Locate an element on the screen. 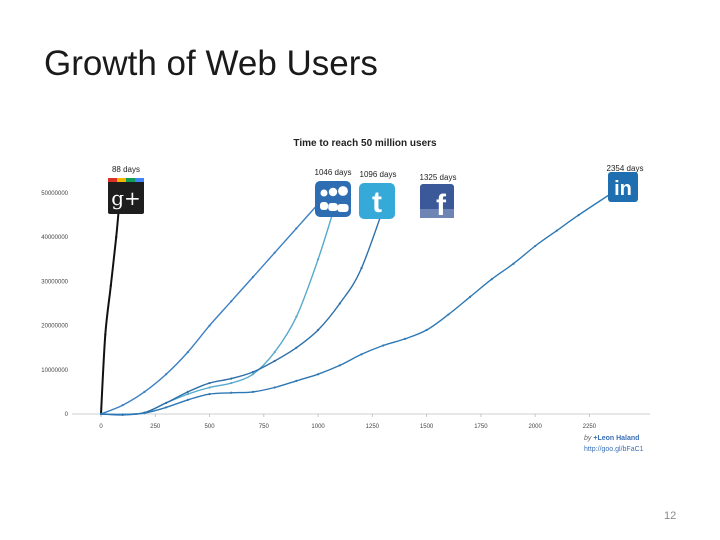 Image resolution: width=720 pixels, height=540 pixels. y-tick-label: 30000000 is located at coordinates (54, 282).